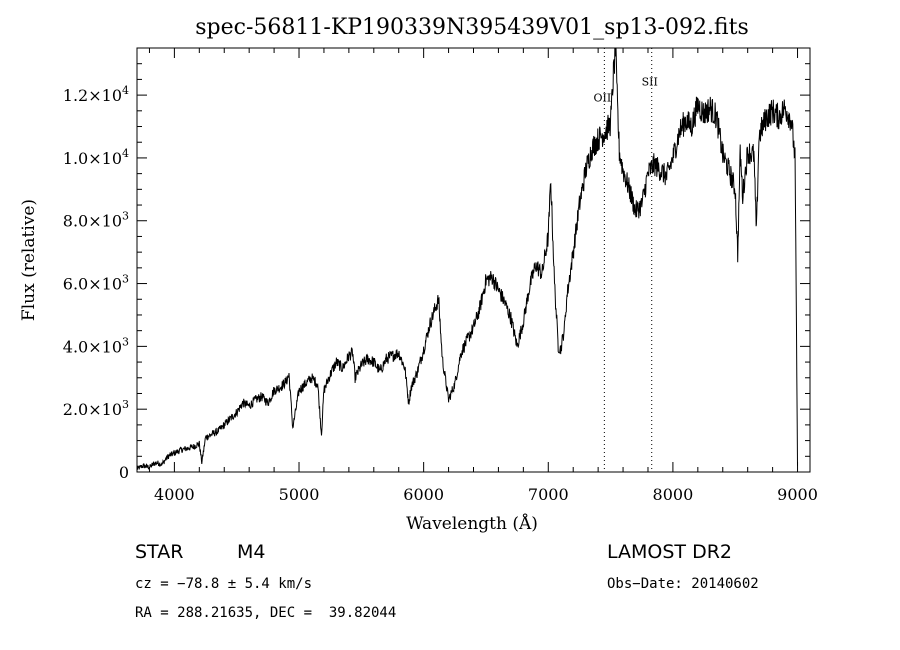 The height and width of the screenshot is (650, 900). I want to click on observation-date: Obs−Date: 20140602, so click(683, 584).